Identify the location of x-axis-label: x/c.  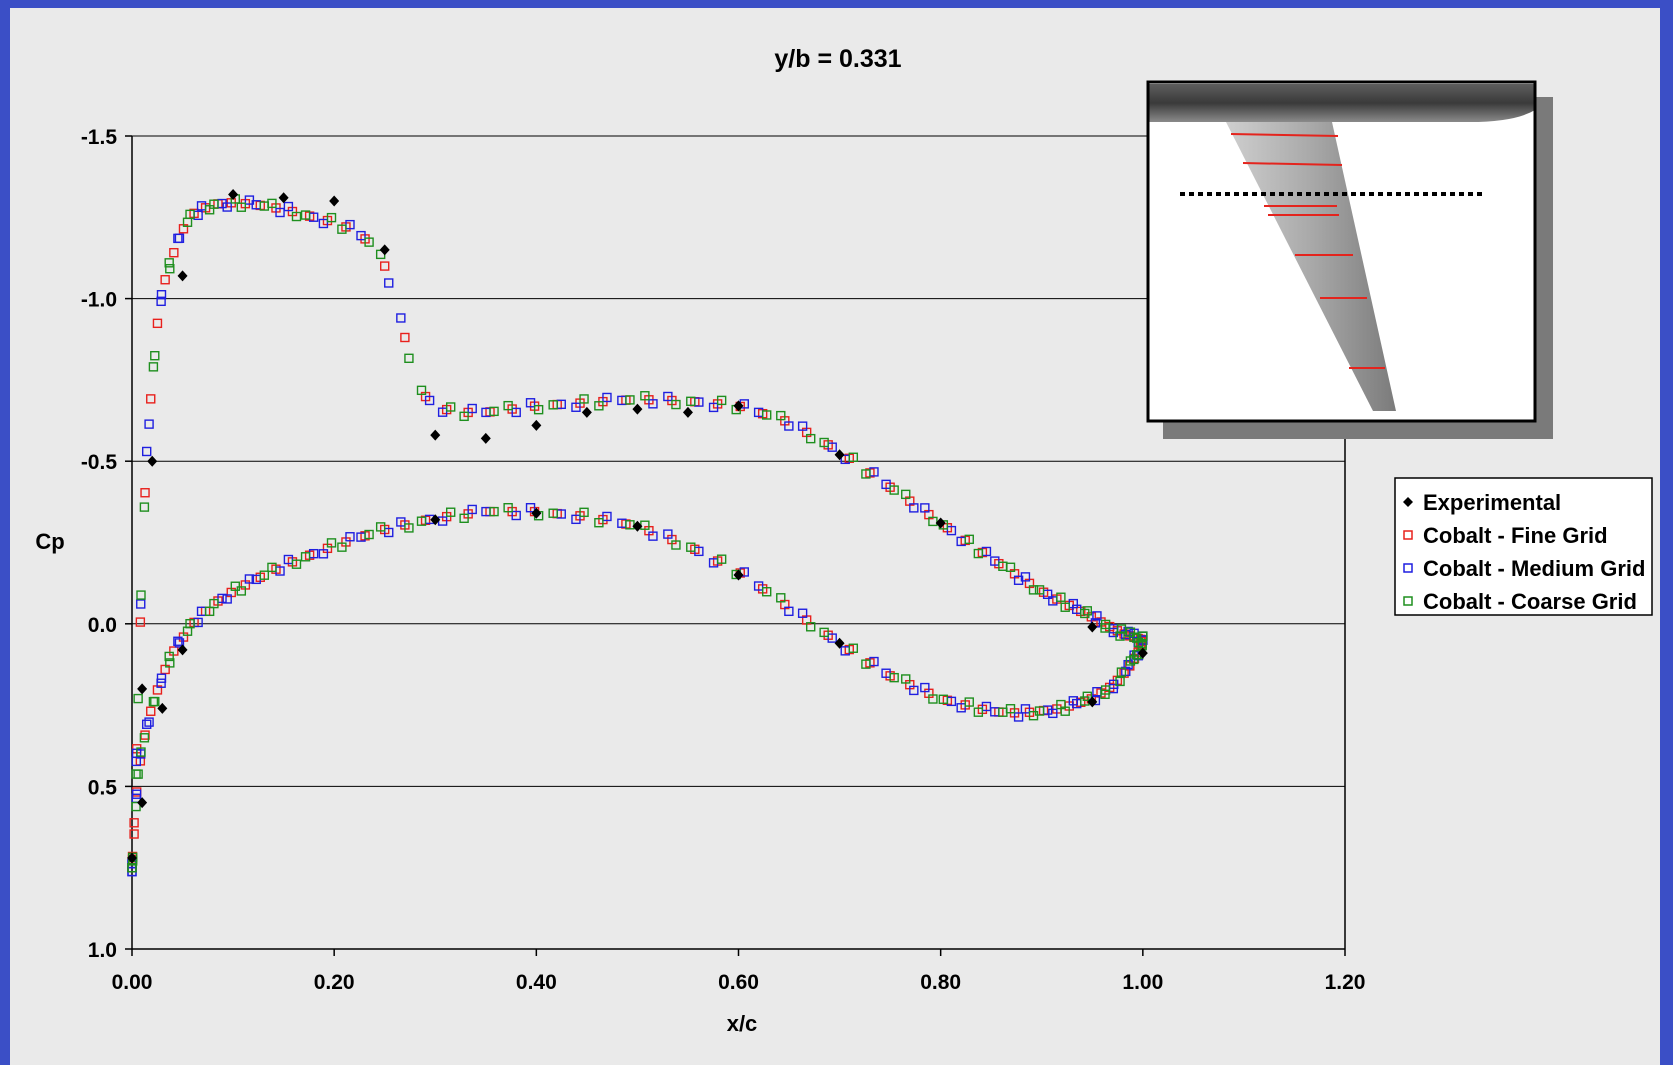
(742, 1023).